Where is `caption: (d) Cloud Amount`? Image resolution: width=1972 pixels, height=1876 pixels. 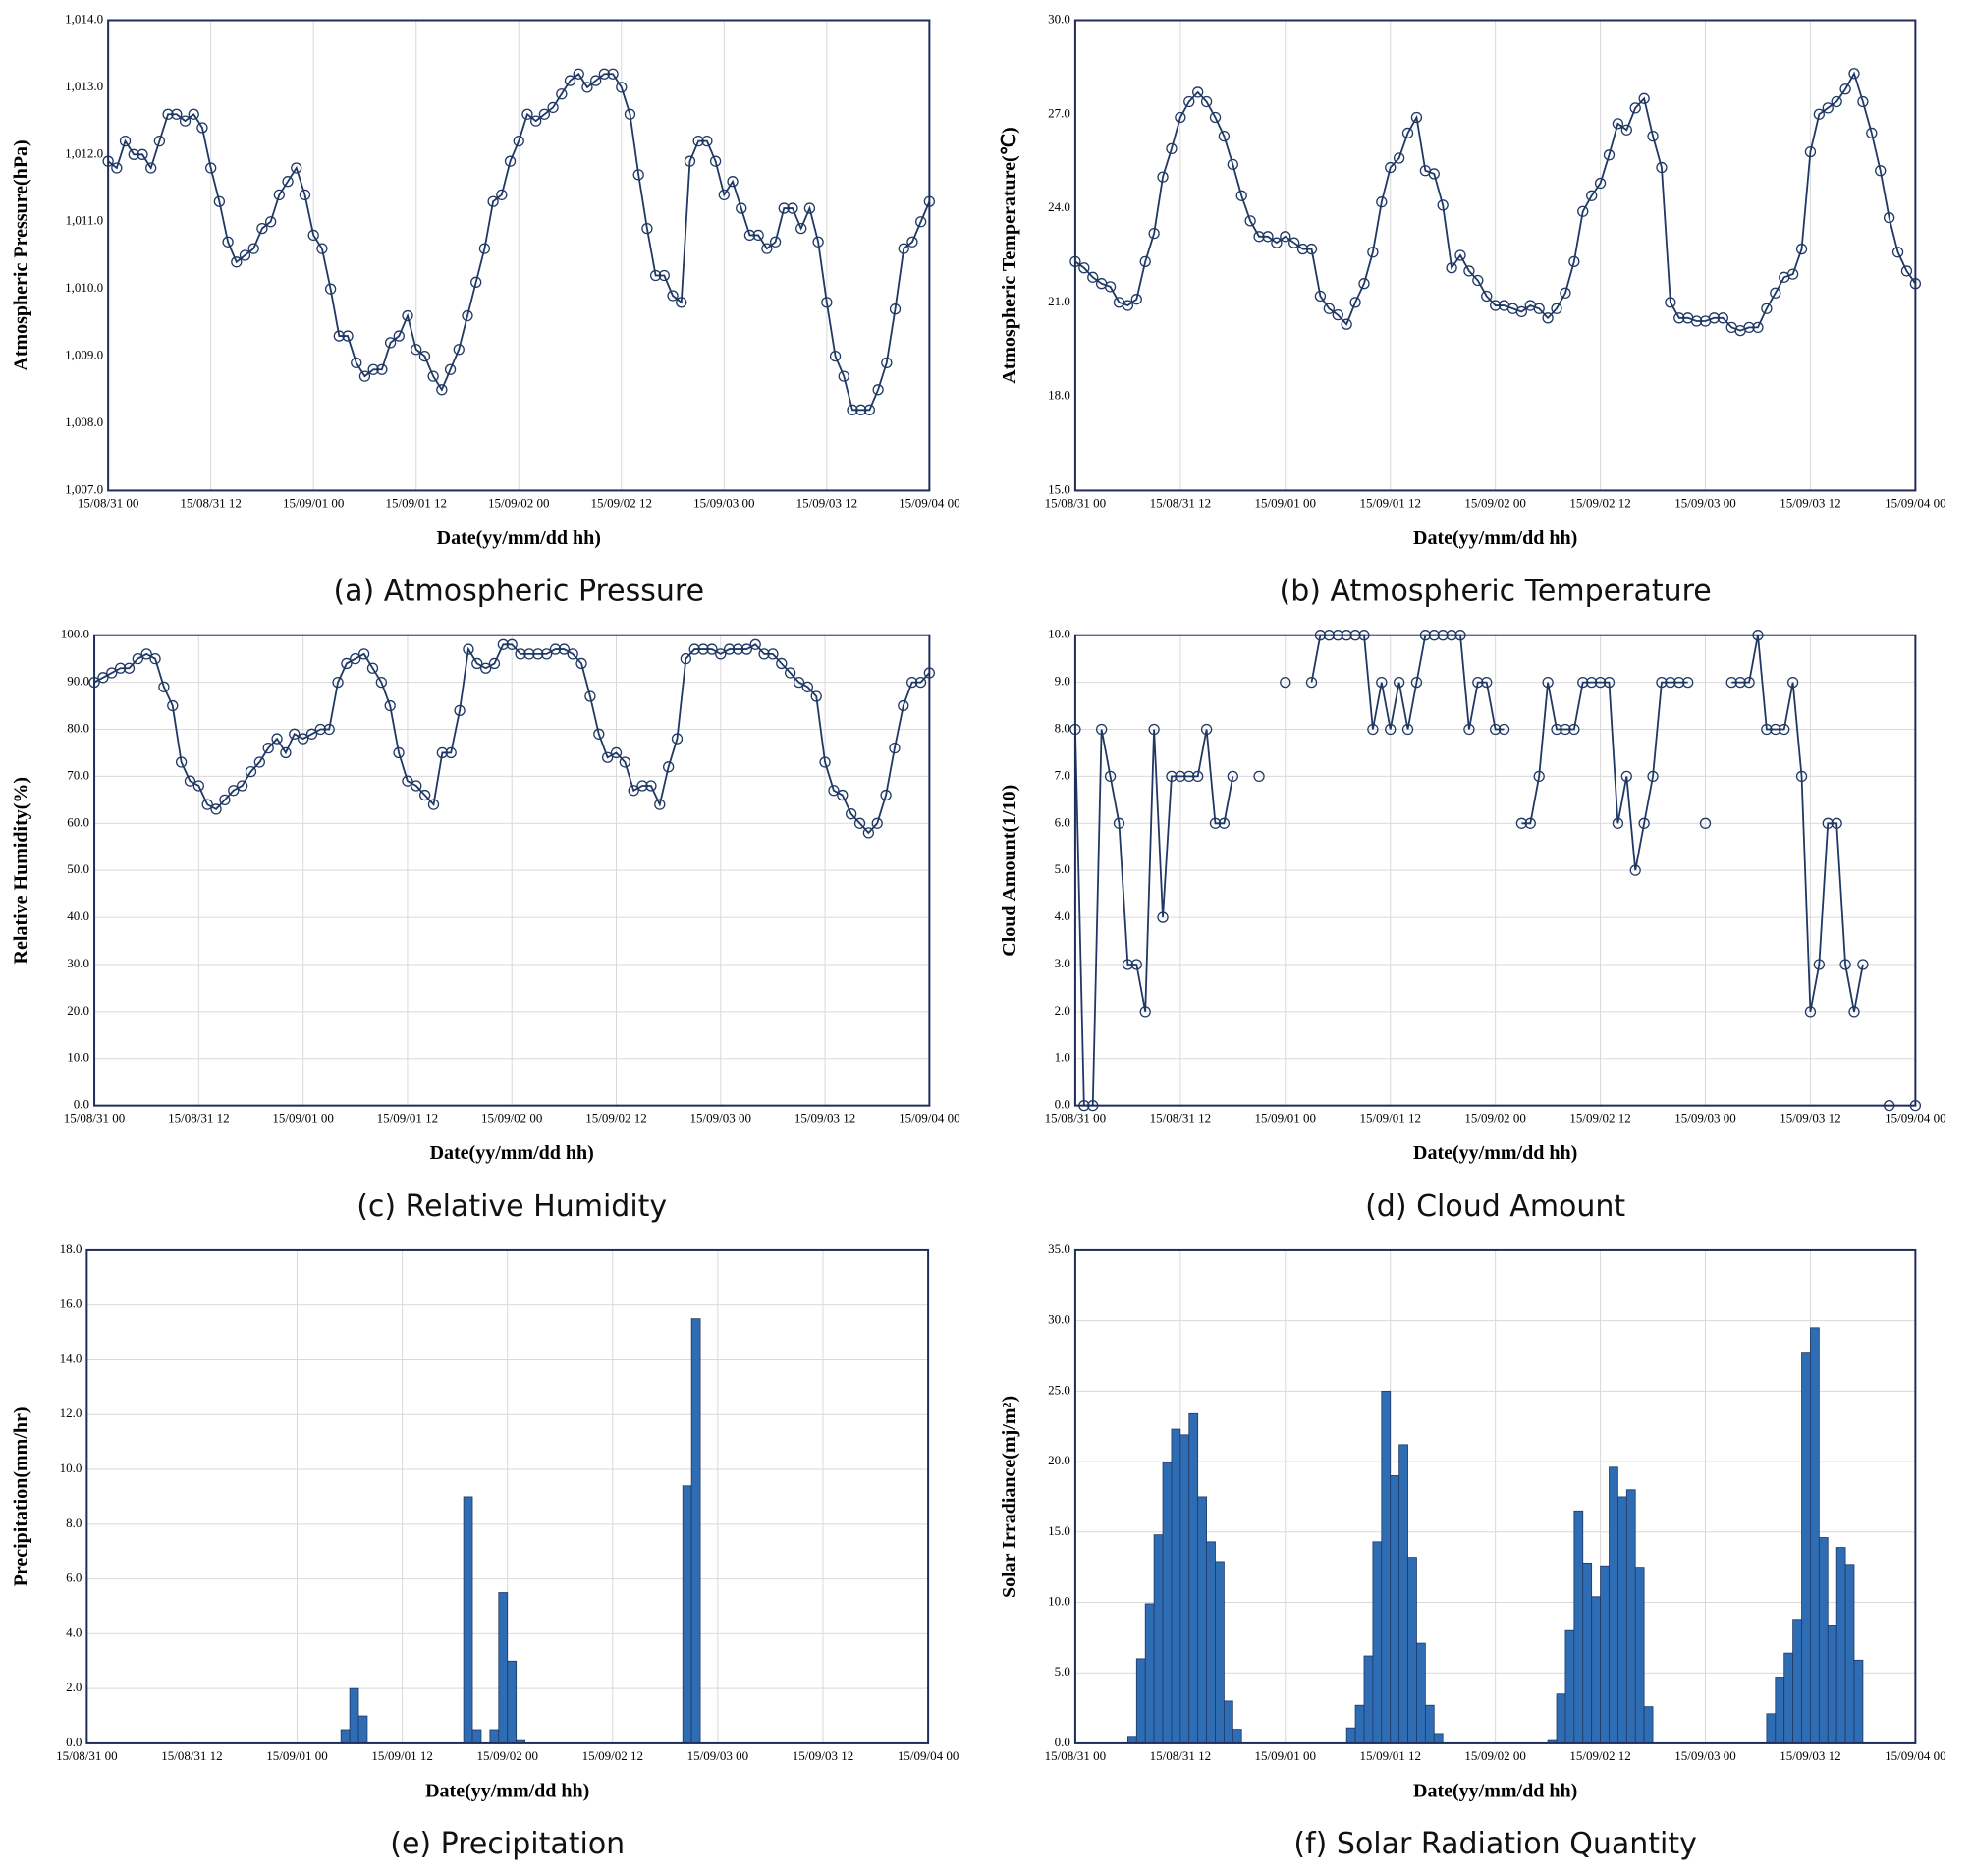 caption: (d) Cloud Amount is located at coordinates (1495, 1206).